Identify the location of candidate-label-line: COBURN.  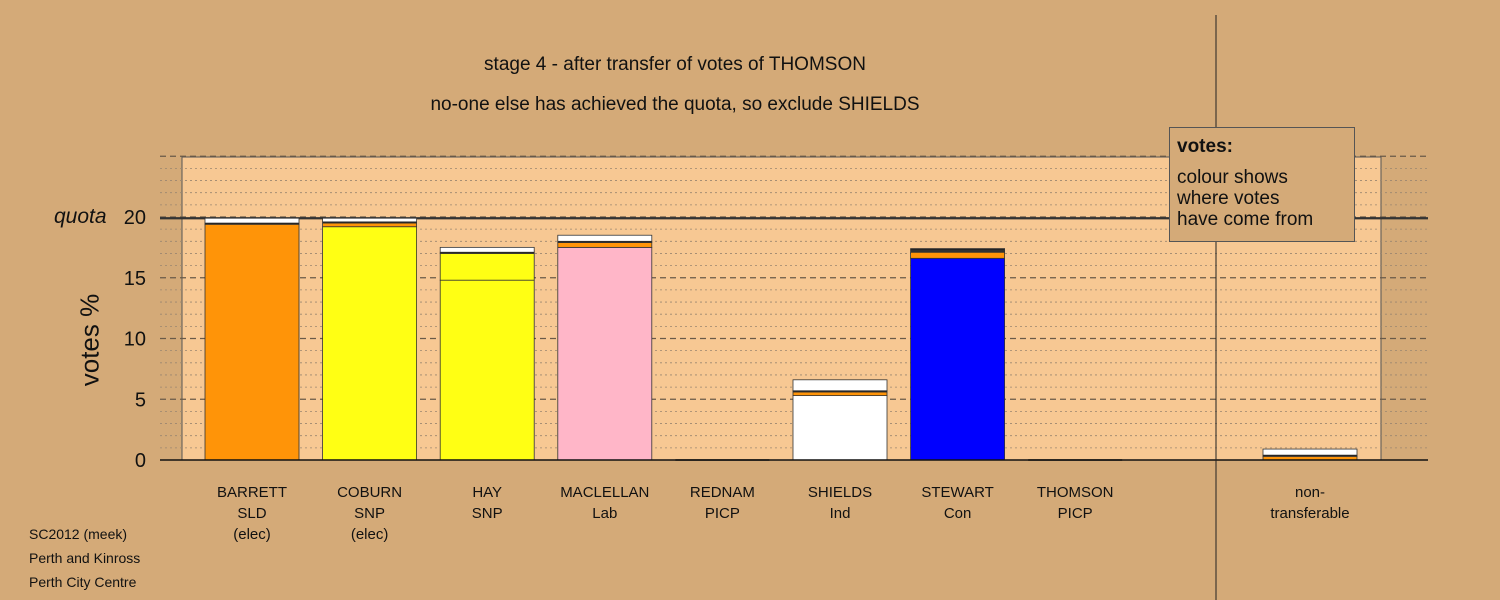
(370, 492).